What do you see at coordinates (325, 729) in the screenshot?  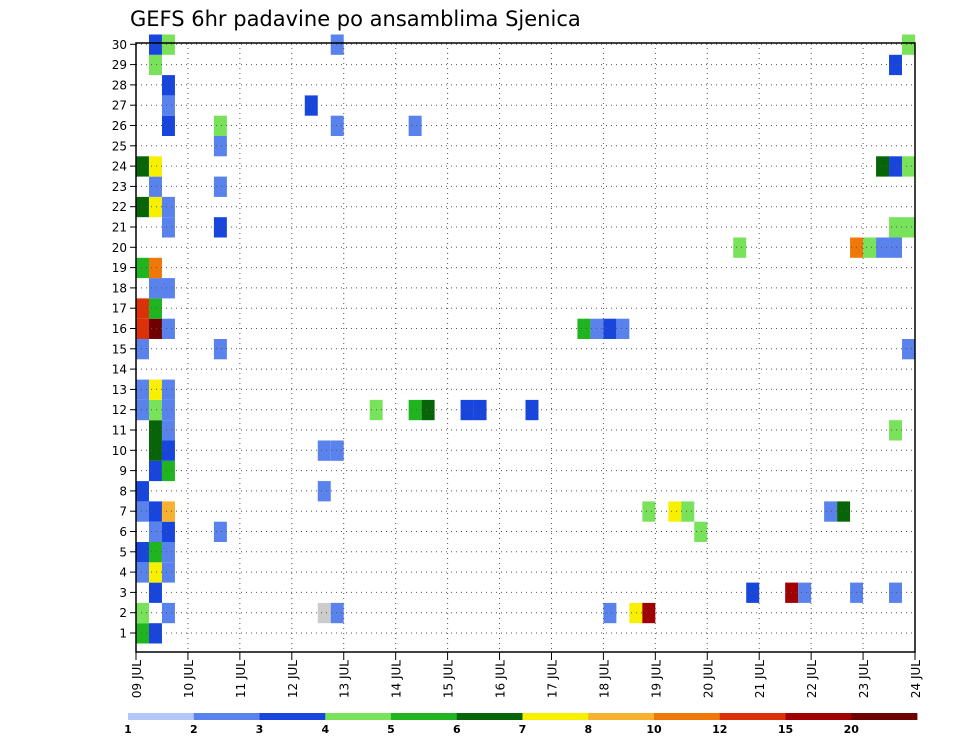 I see `legend-label: 4` at bounding box center [325, 729].